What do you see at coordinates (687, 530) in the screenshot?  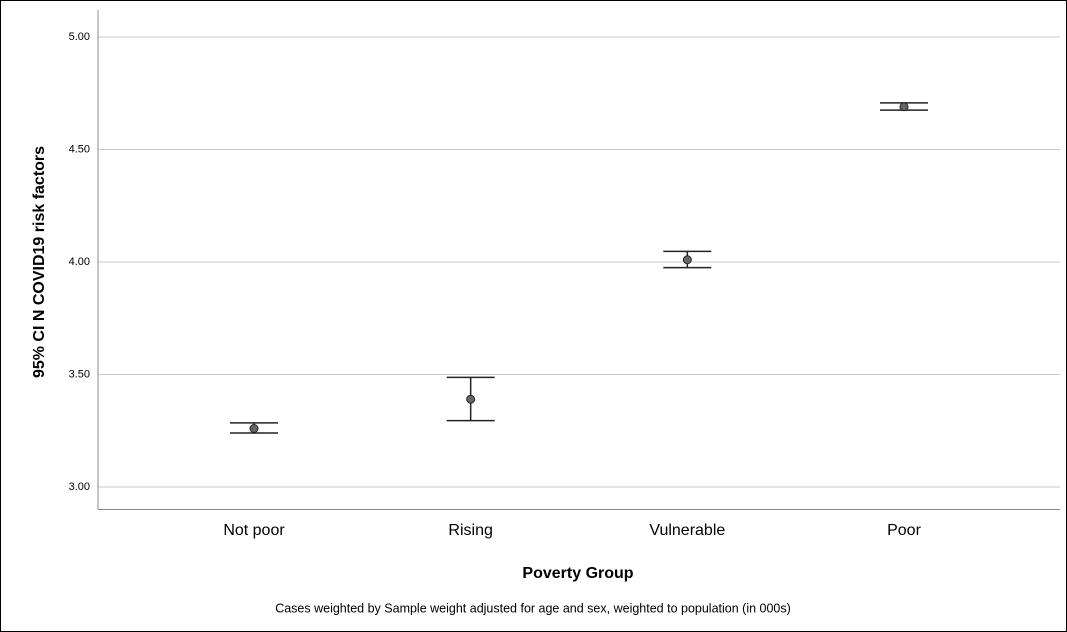 I see `x-tick-label: Vulnerable` at bounding box center [687, 530].